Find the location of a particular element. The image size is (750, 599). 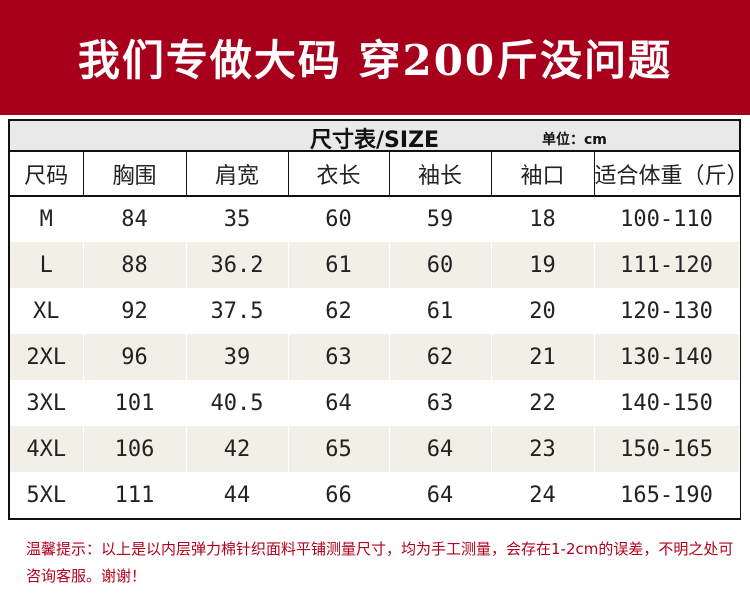

table-cell: 20 is located at coordinates (543, 311).